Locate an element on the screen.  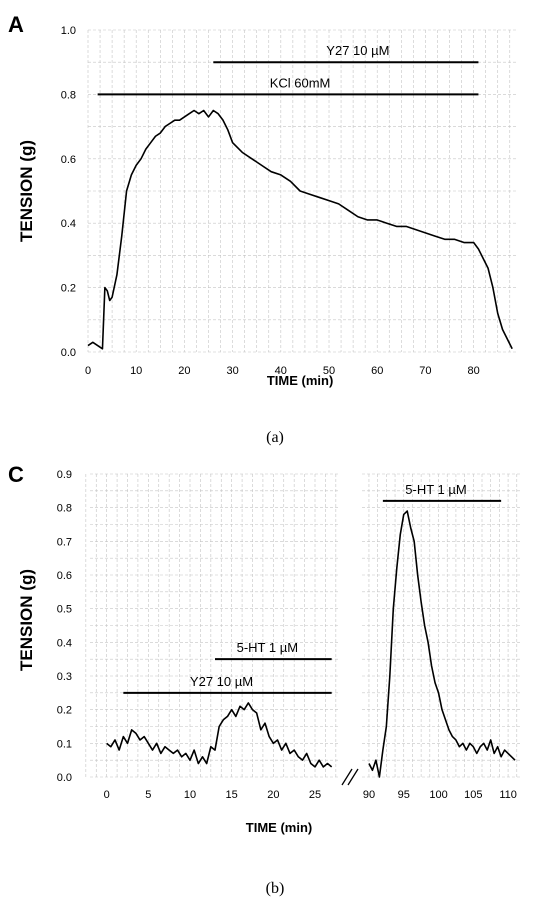
y-tick-label: 1.0 is located at coordinates (68, 31).